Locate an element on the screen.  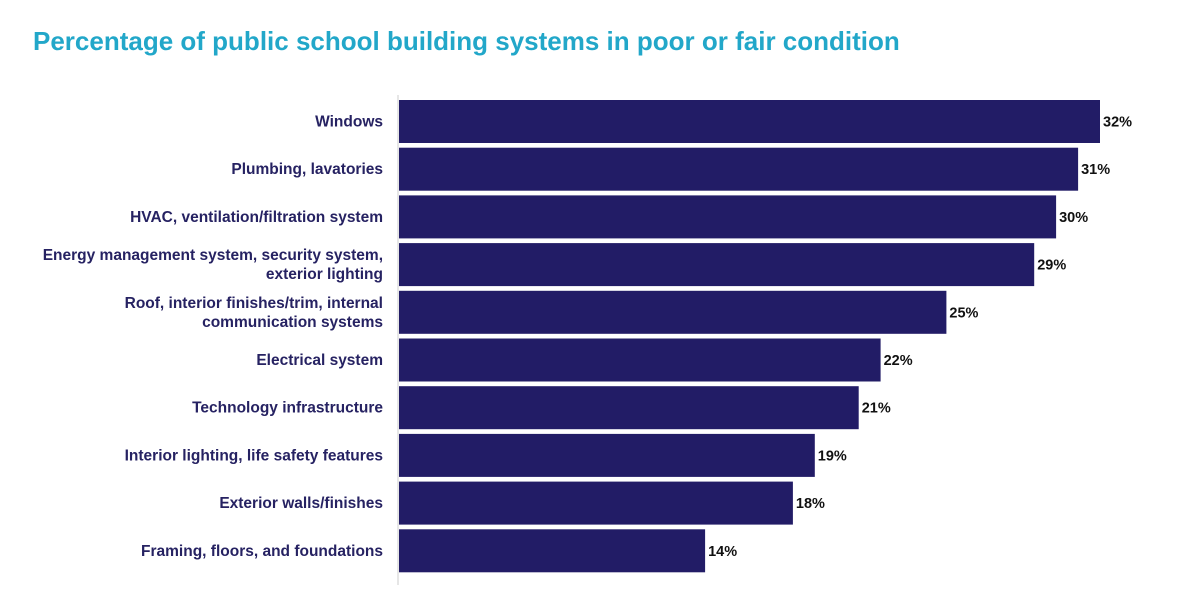
category-label: Electrical system is located at coordinates (319, 360).